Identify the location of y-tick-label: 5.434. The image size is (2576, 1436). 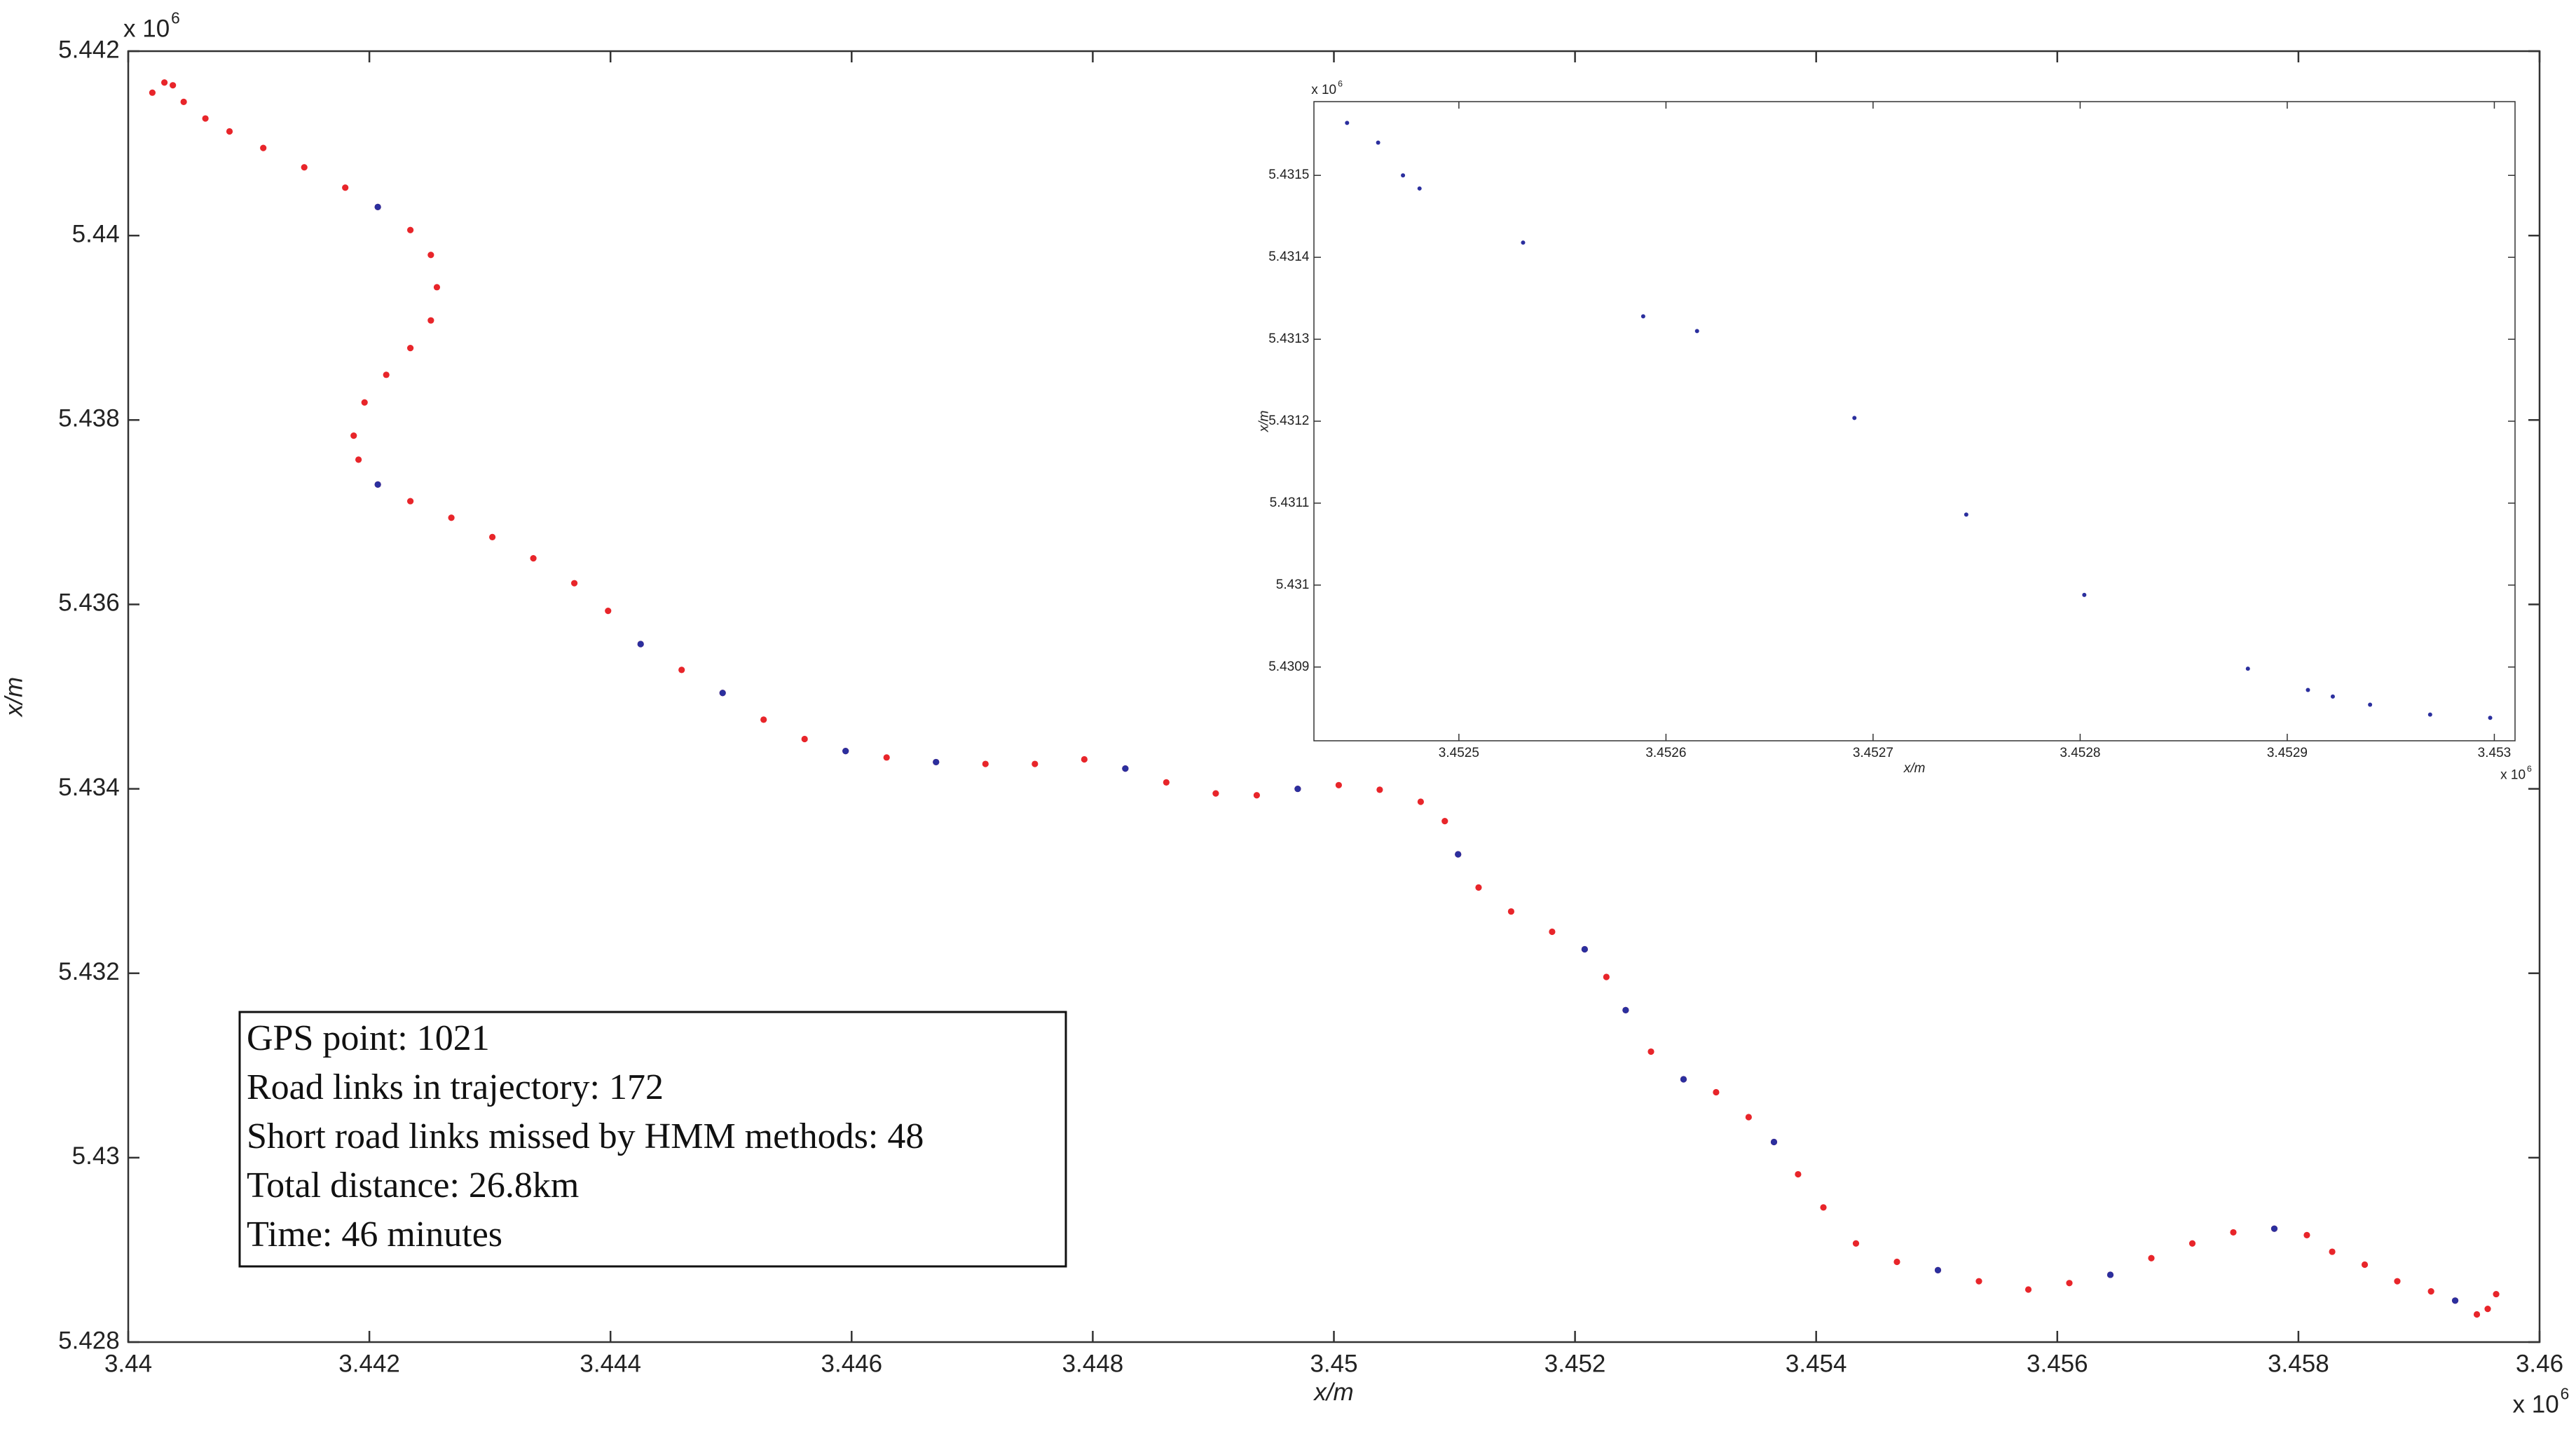
(89, 787).